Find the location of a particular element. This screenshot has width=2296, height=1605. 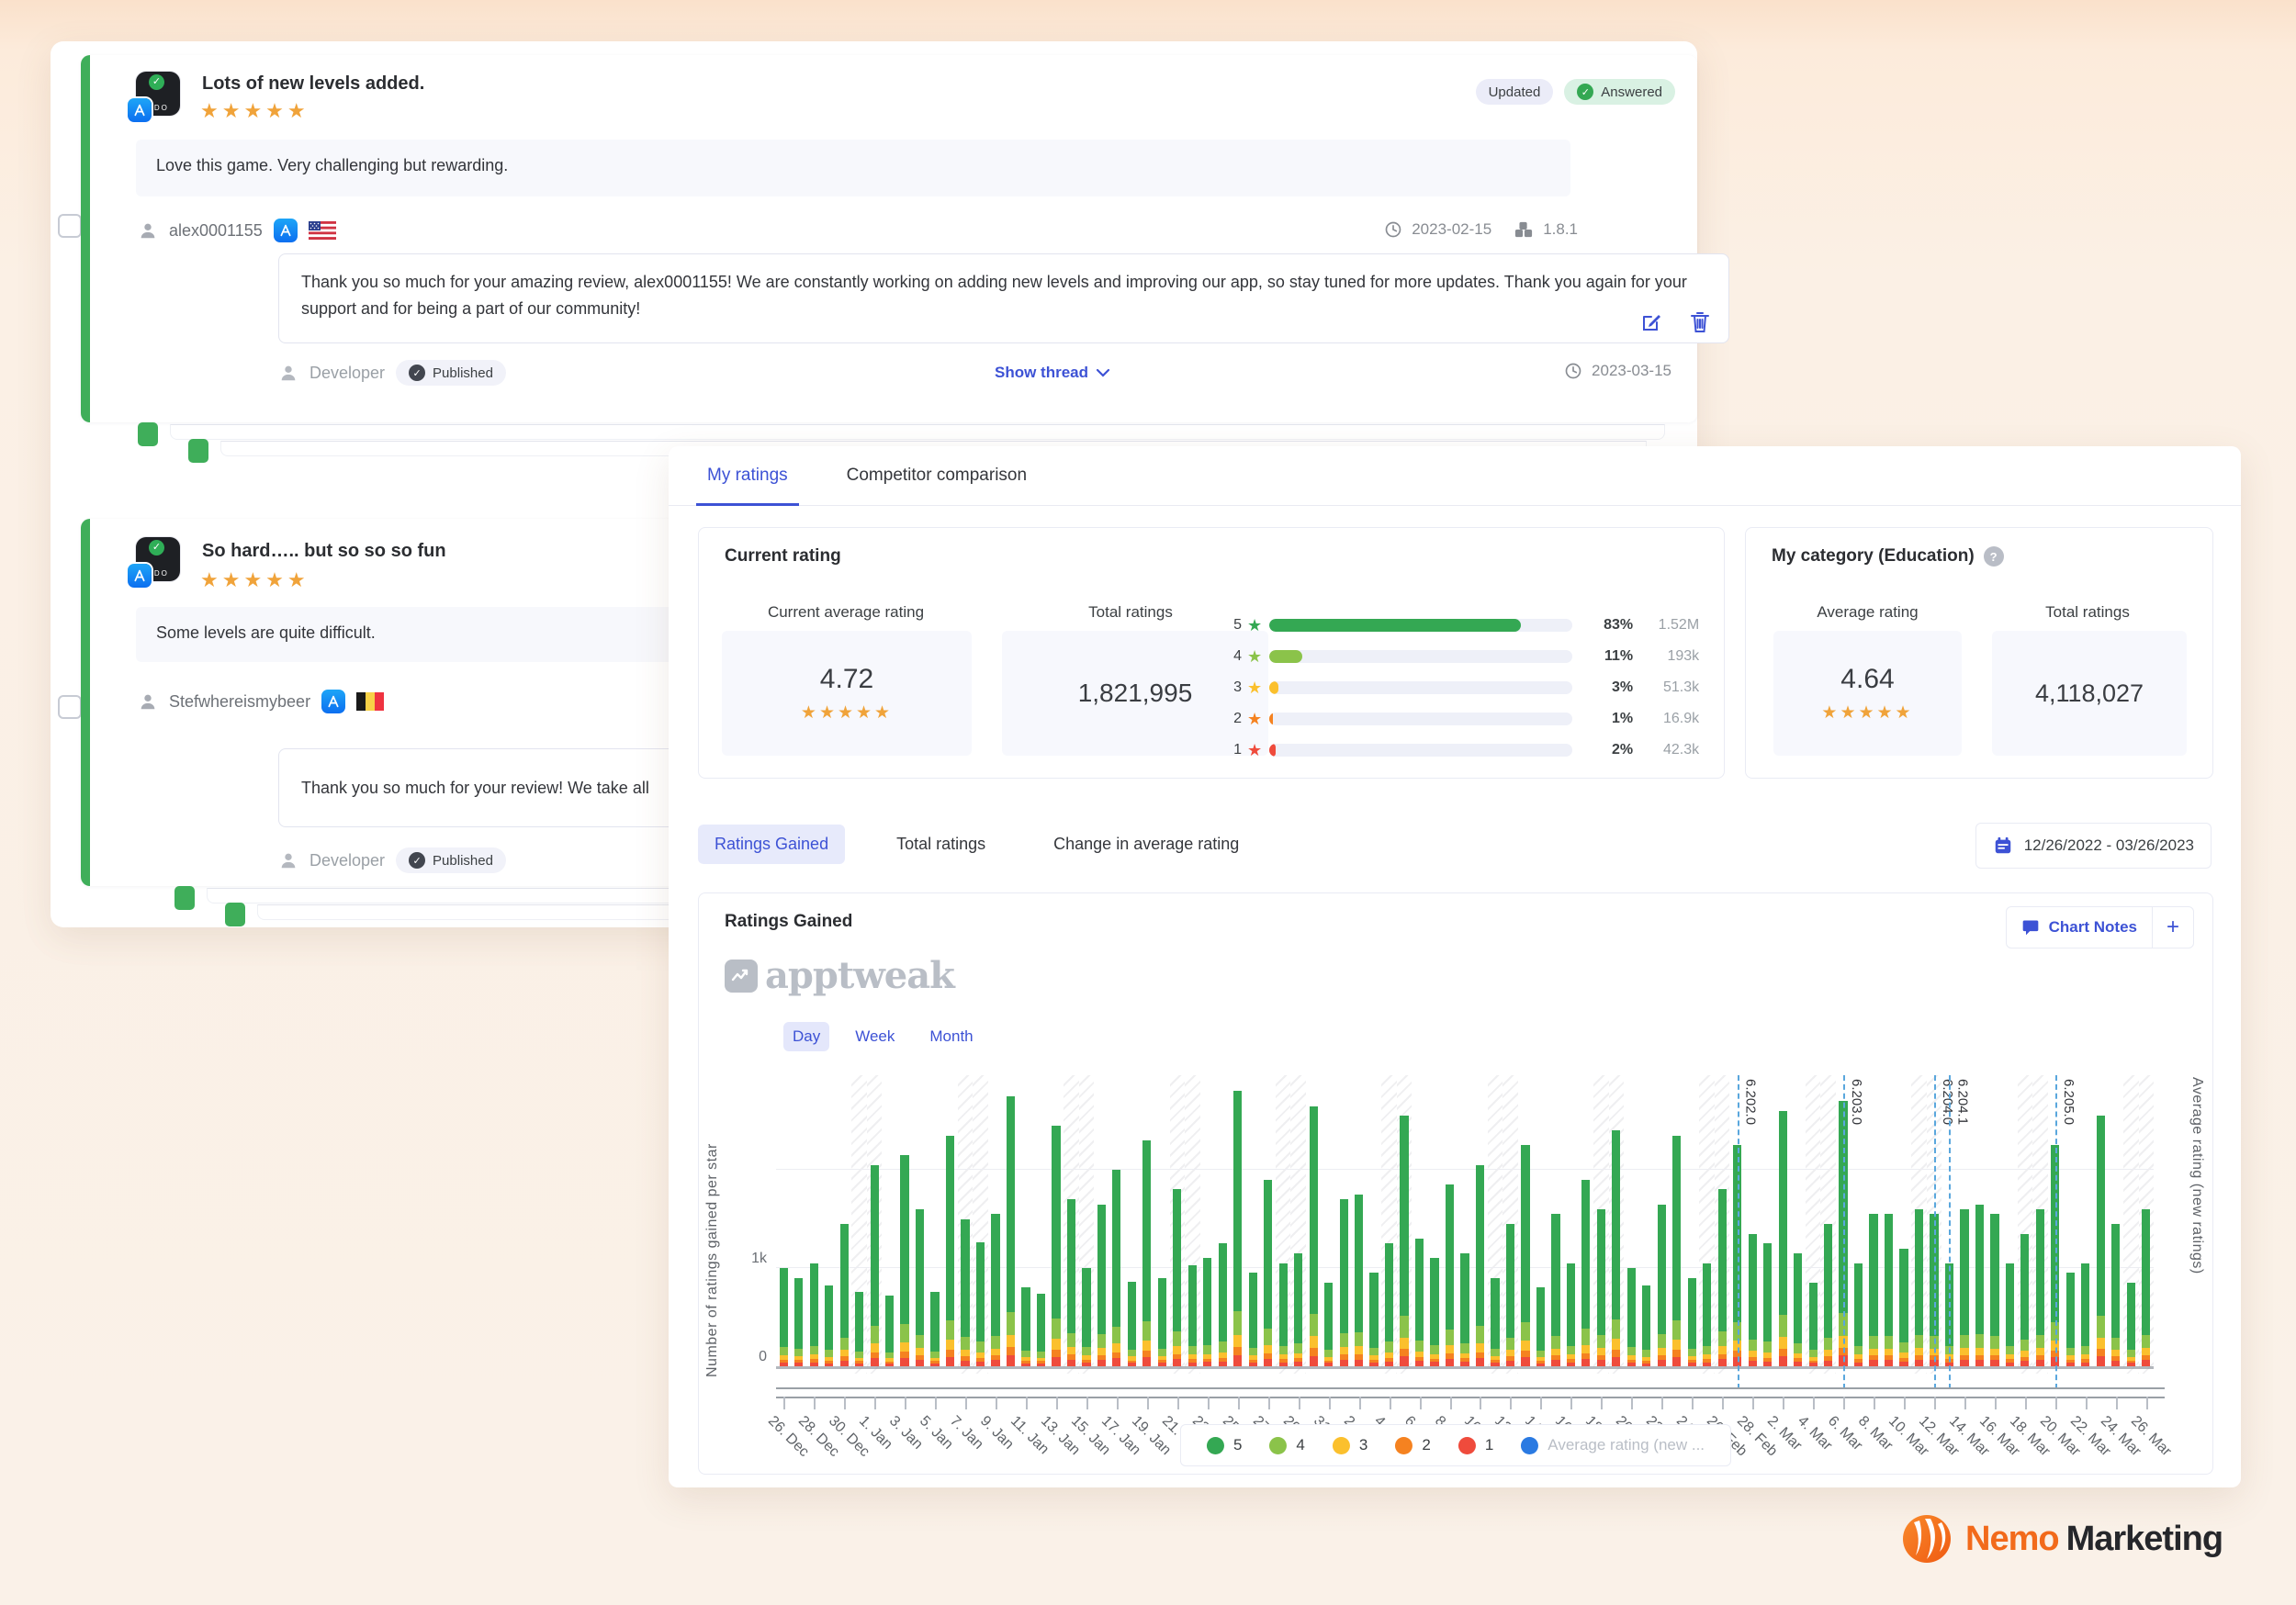

tab-my-ratings: My ratings is located at coordinates (747, 476).